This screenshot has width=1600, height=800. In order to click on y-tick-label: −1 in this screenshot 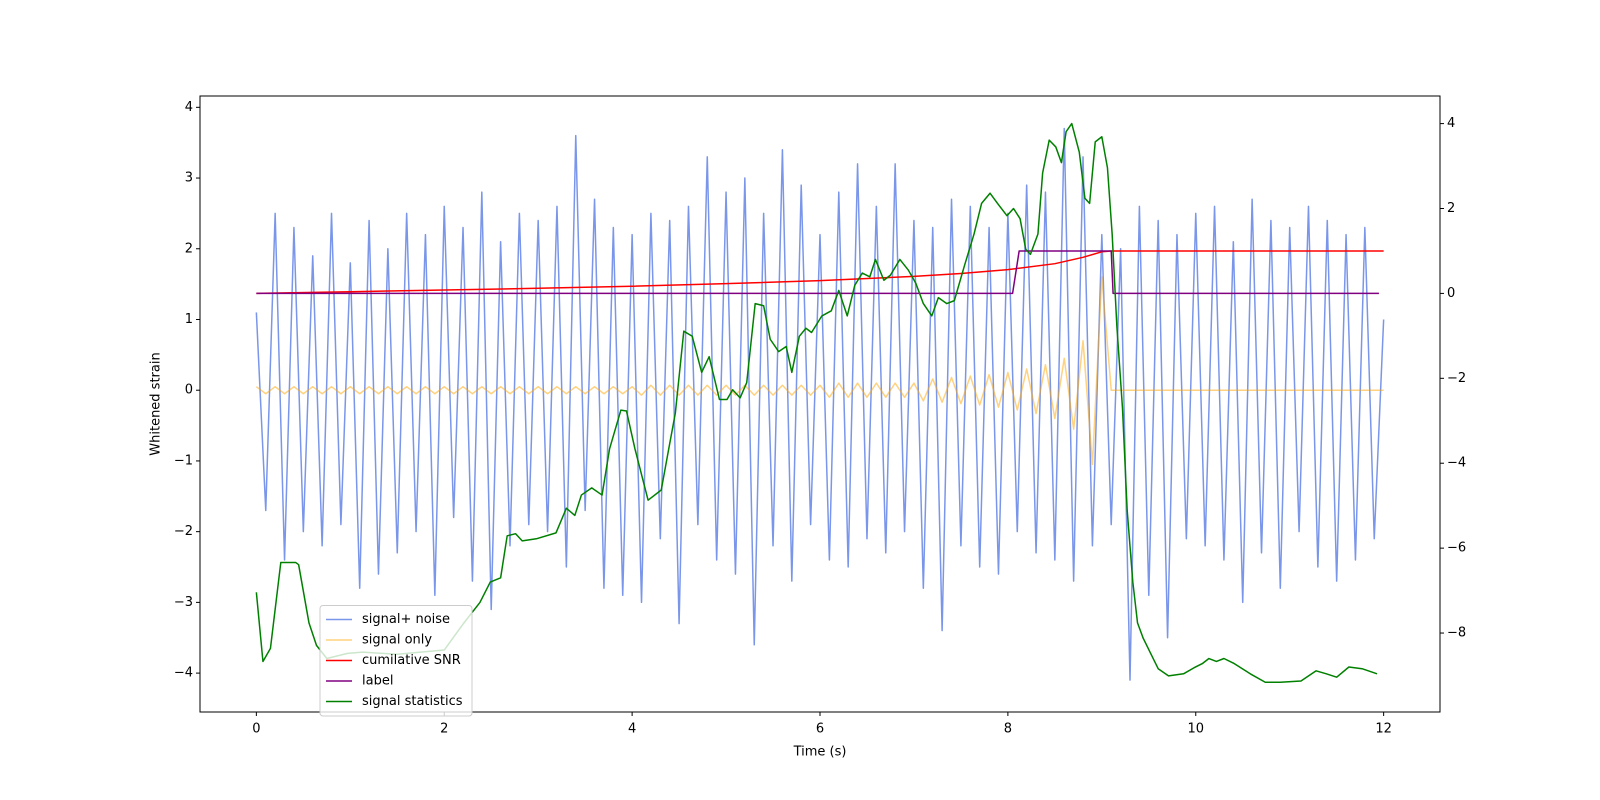, I will do `click(183, 460)`.